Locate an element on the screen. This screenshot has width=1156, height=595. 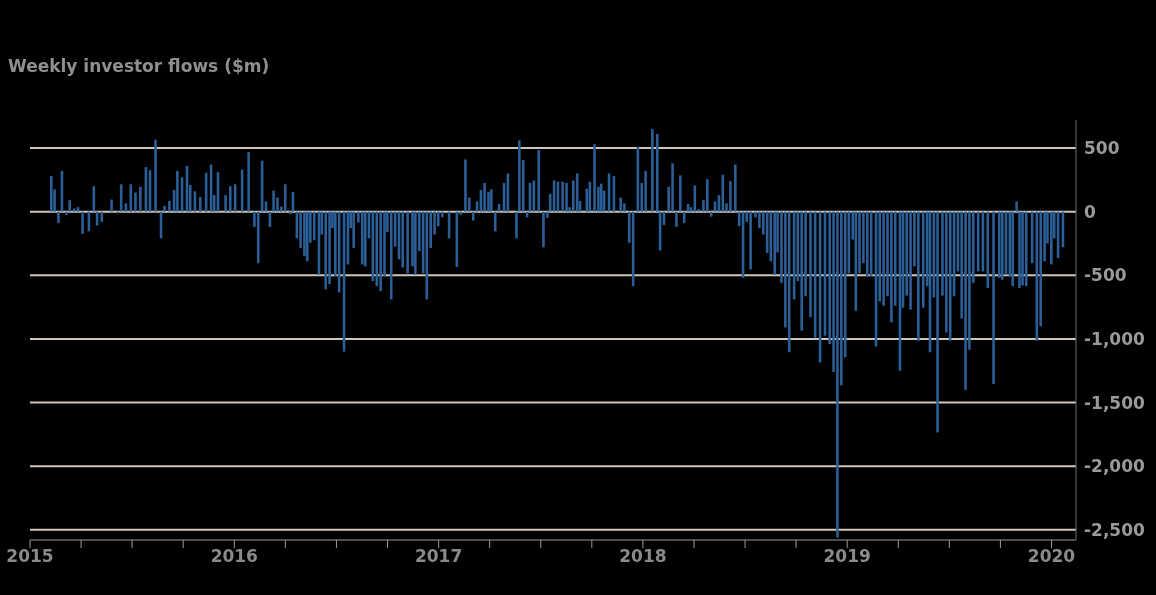
y-tick-label: 0 is located at coordinates (1090, 211).